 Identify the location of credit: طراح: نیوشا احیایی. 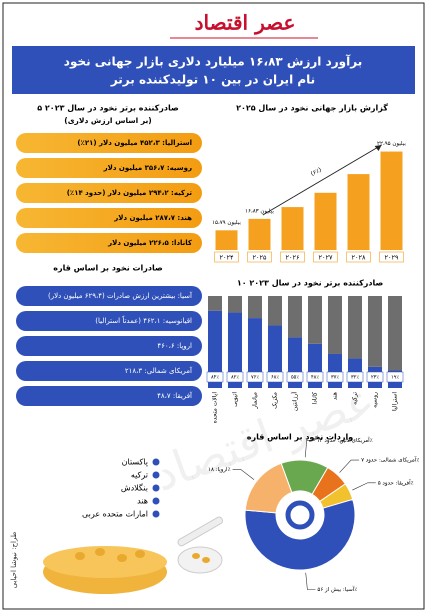
(14, 559).